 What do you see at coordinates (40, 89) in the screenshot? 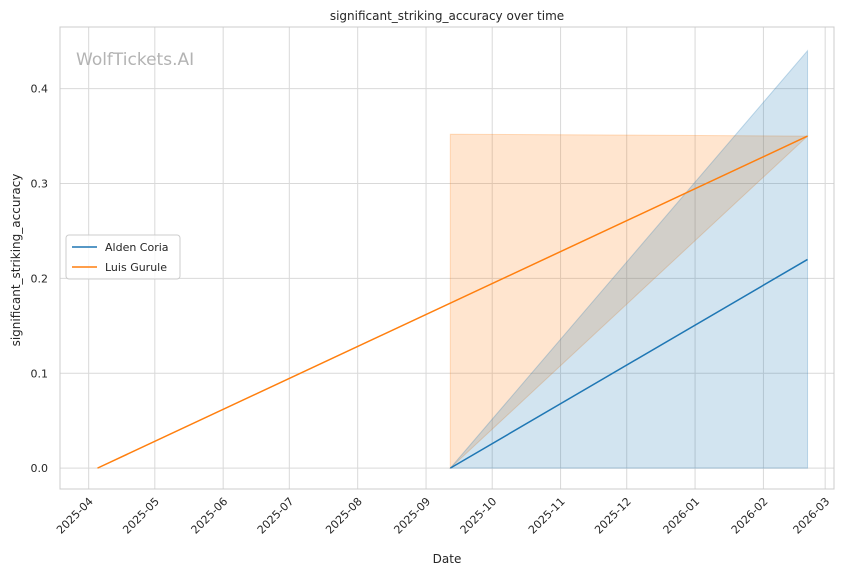
I see `y-tick-label: 0.4` at bounding box center [40, 89].